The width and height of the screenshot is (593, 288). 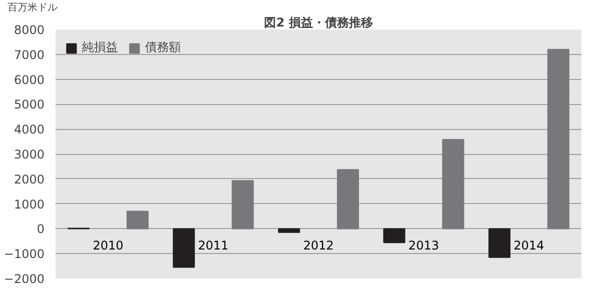 I want to click on legend-label: 債務額, so click(x=163, y=47).